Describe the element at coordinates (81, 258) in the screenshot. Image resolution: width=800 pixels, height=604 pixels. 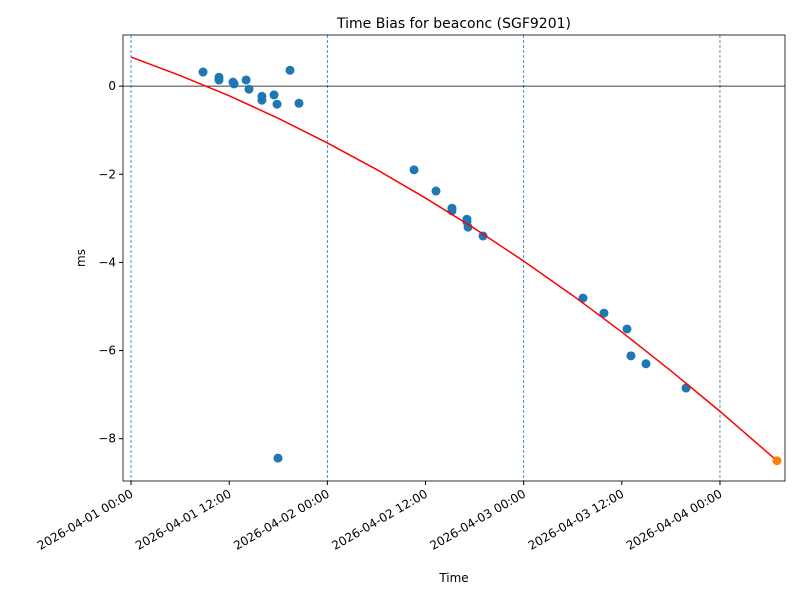
I see `y-axis-label: ms` at that location.